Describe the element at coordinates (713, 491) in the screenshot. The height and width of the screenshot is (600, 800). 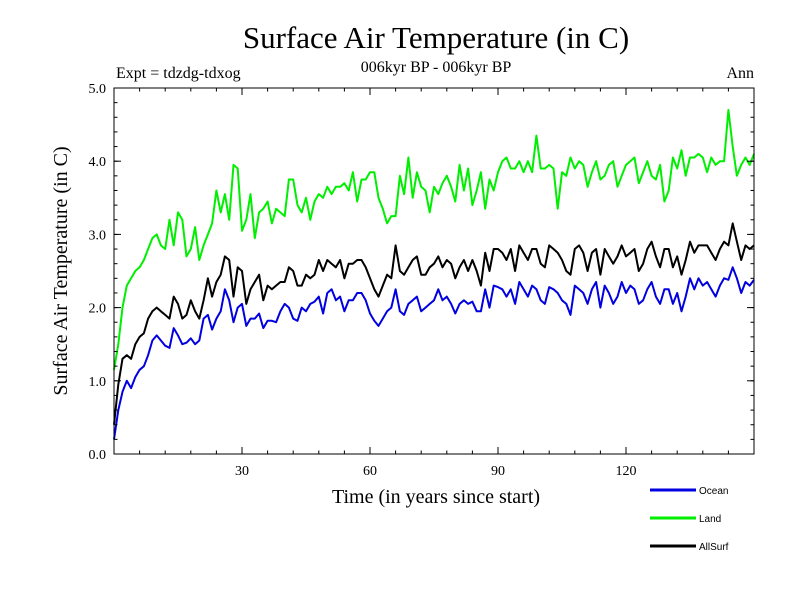
I see `legend-label-ocean: Ocean` at that location.